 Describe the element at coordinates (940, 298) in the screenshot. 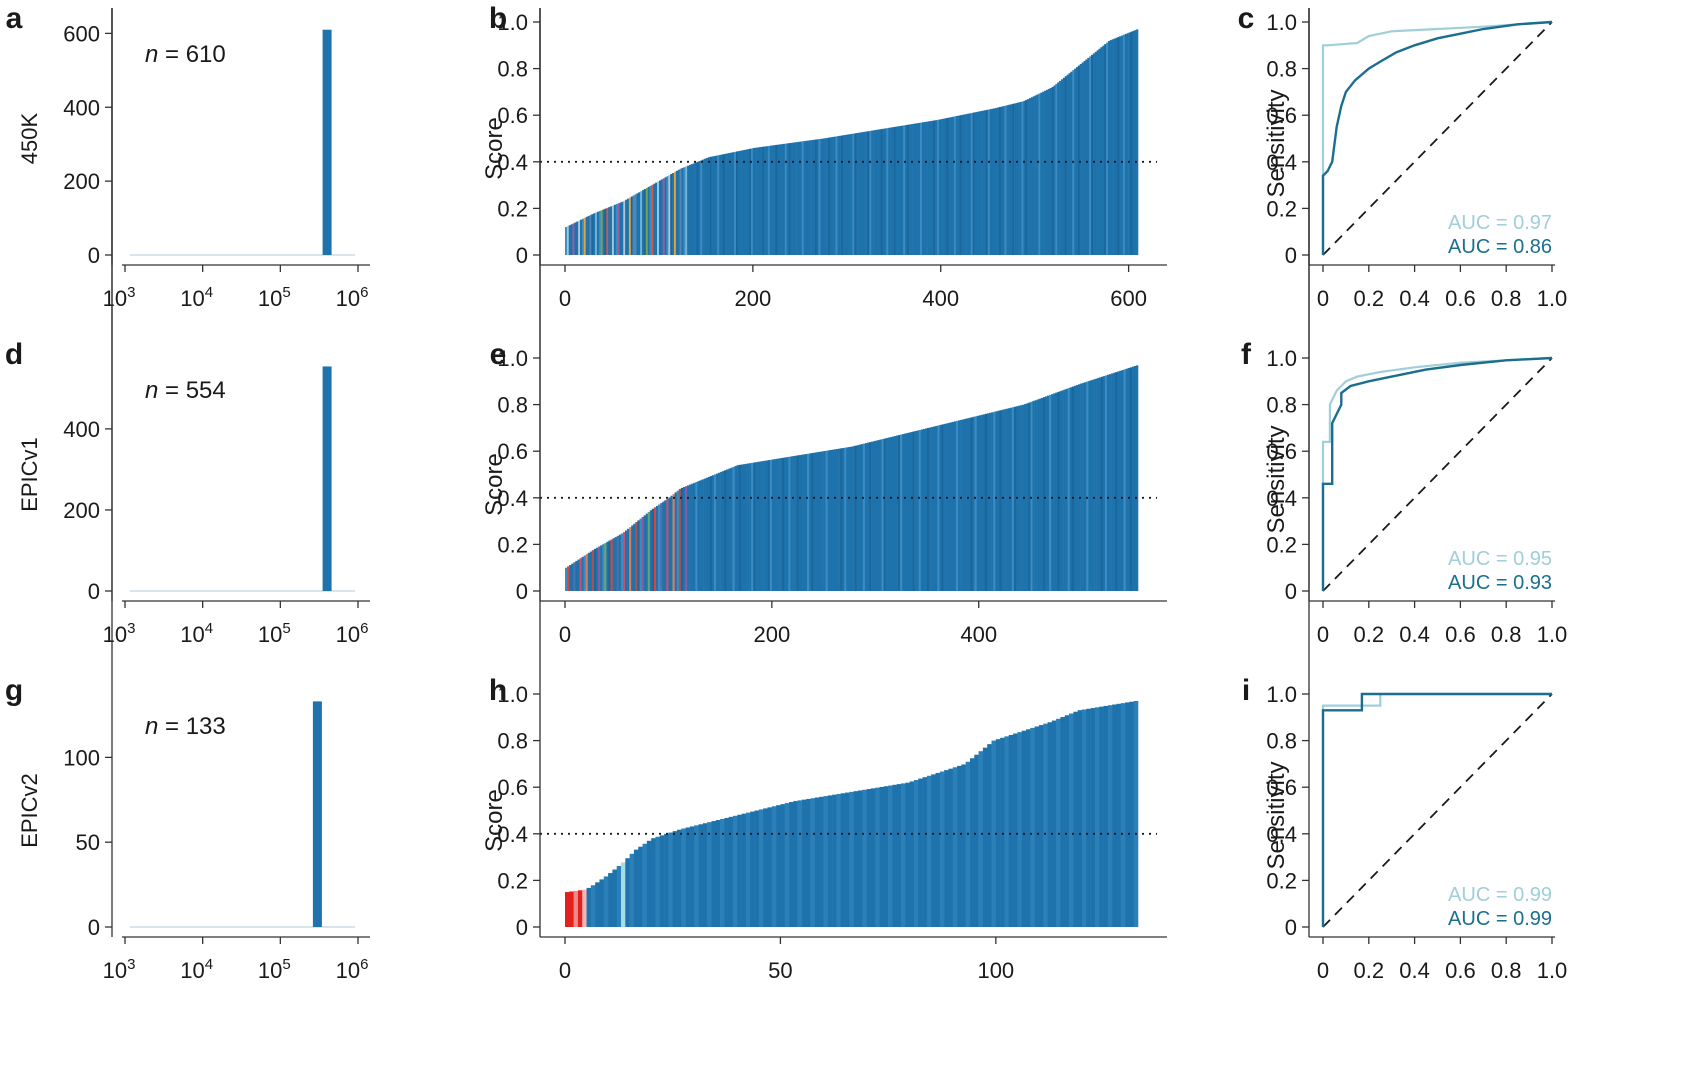

I see `x-tick-label: 400` at that location.